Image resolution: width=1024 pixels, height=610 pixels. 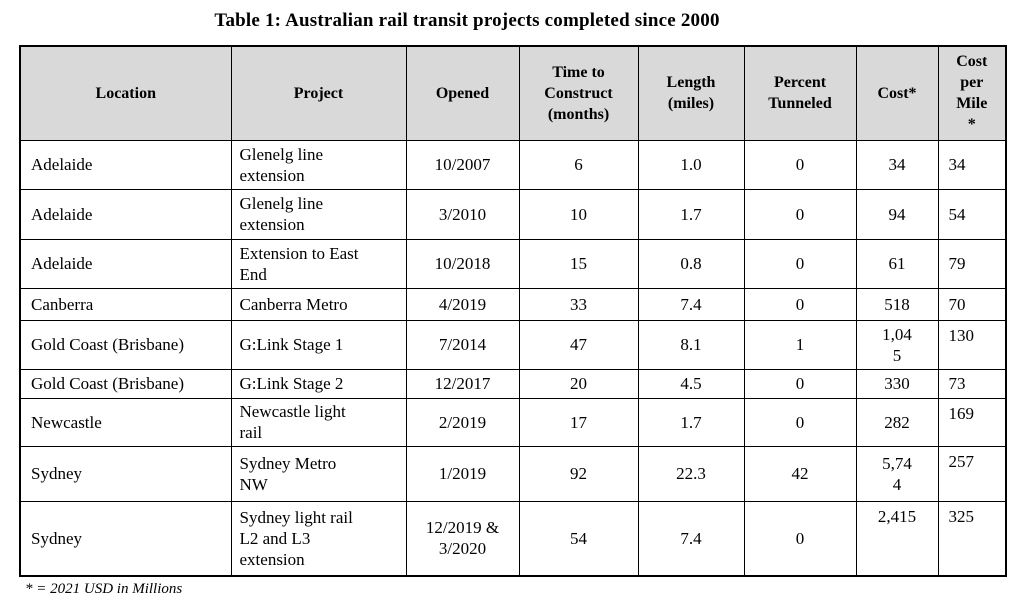 What do you see at coordinates (125, 422) in the screenshot?
I see `cell-location: Newcastle` at bounding box center [125, 422].